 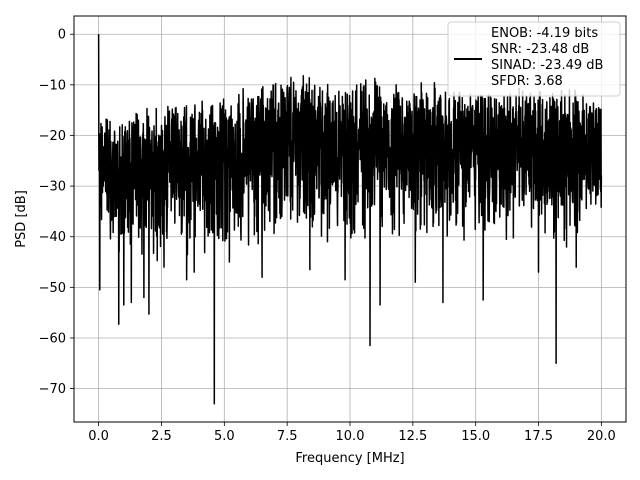 I want to click on y-tick-label: −10, so click(x=52, y=85).